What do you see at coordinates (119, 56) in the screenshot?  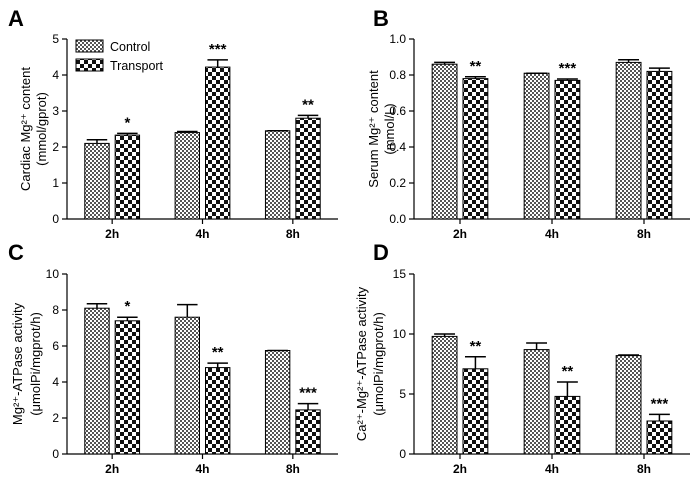 I see `legend: Control Transport` at bounding box center [119, 56].